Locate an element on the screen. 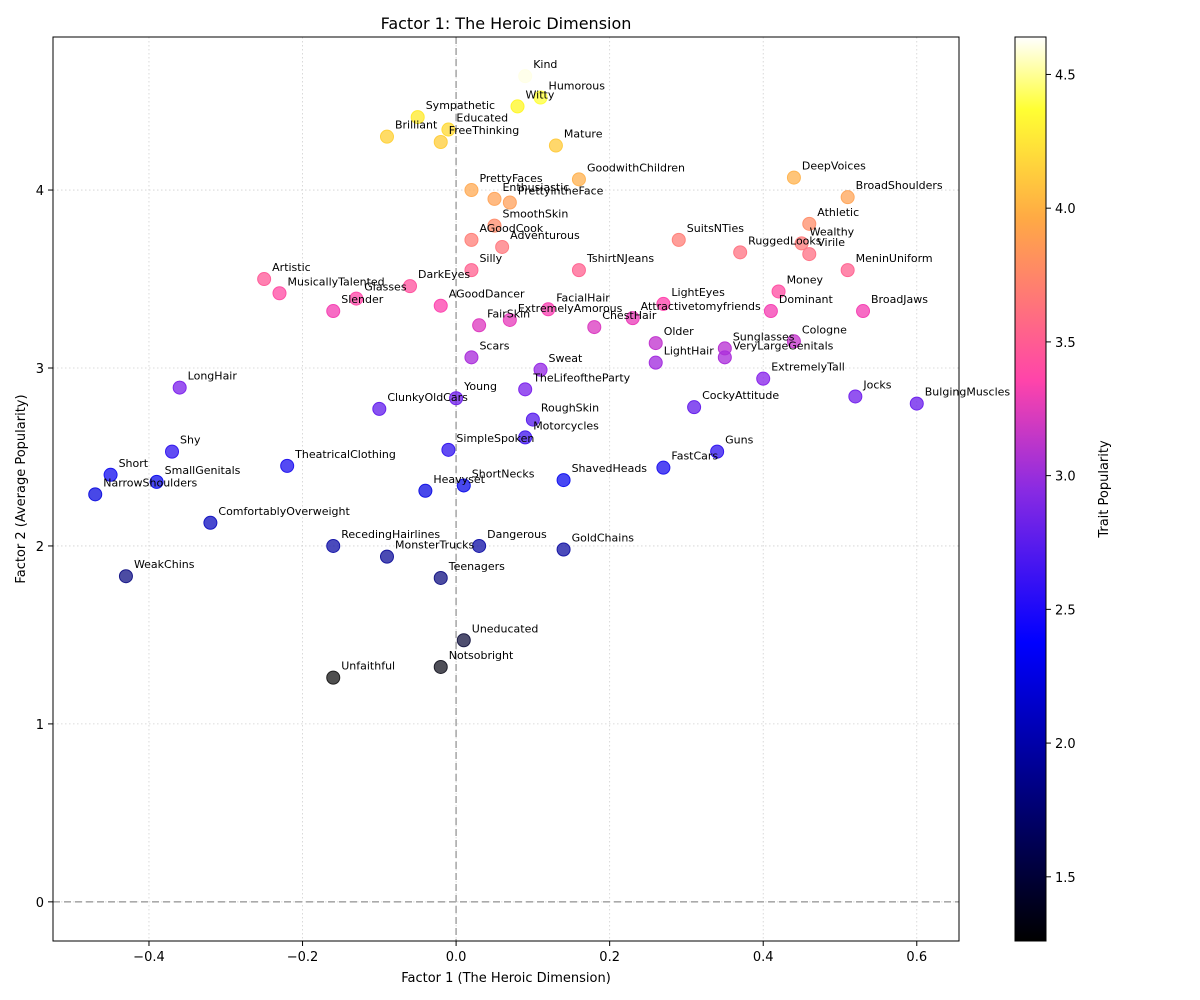 The width and height of the screenshot is (1200, 1000). point-label: Short is located at coordinates (134, 463).